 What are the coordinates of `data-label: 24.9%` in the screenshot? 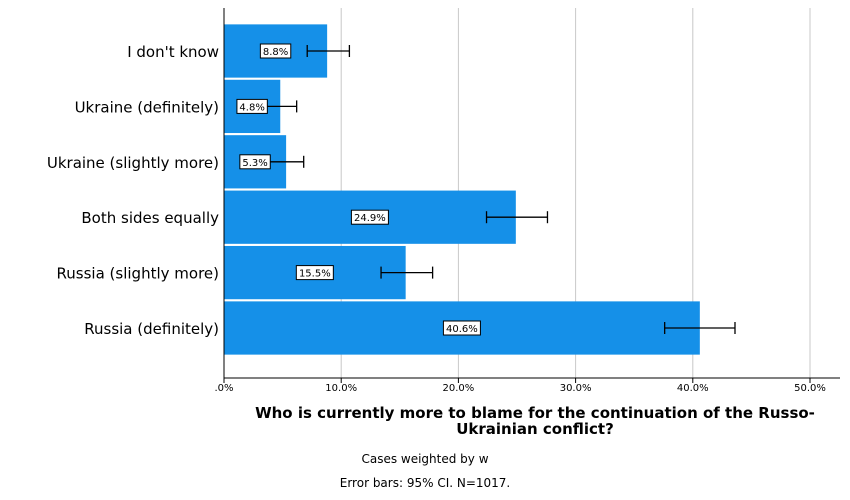 It's located at (370, 218).